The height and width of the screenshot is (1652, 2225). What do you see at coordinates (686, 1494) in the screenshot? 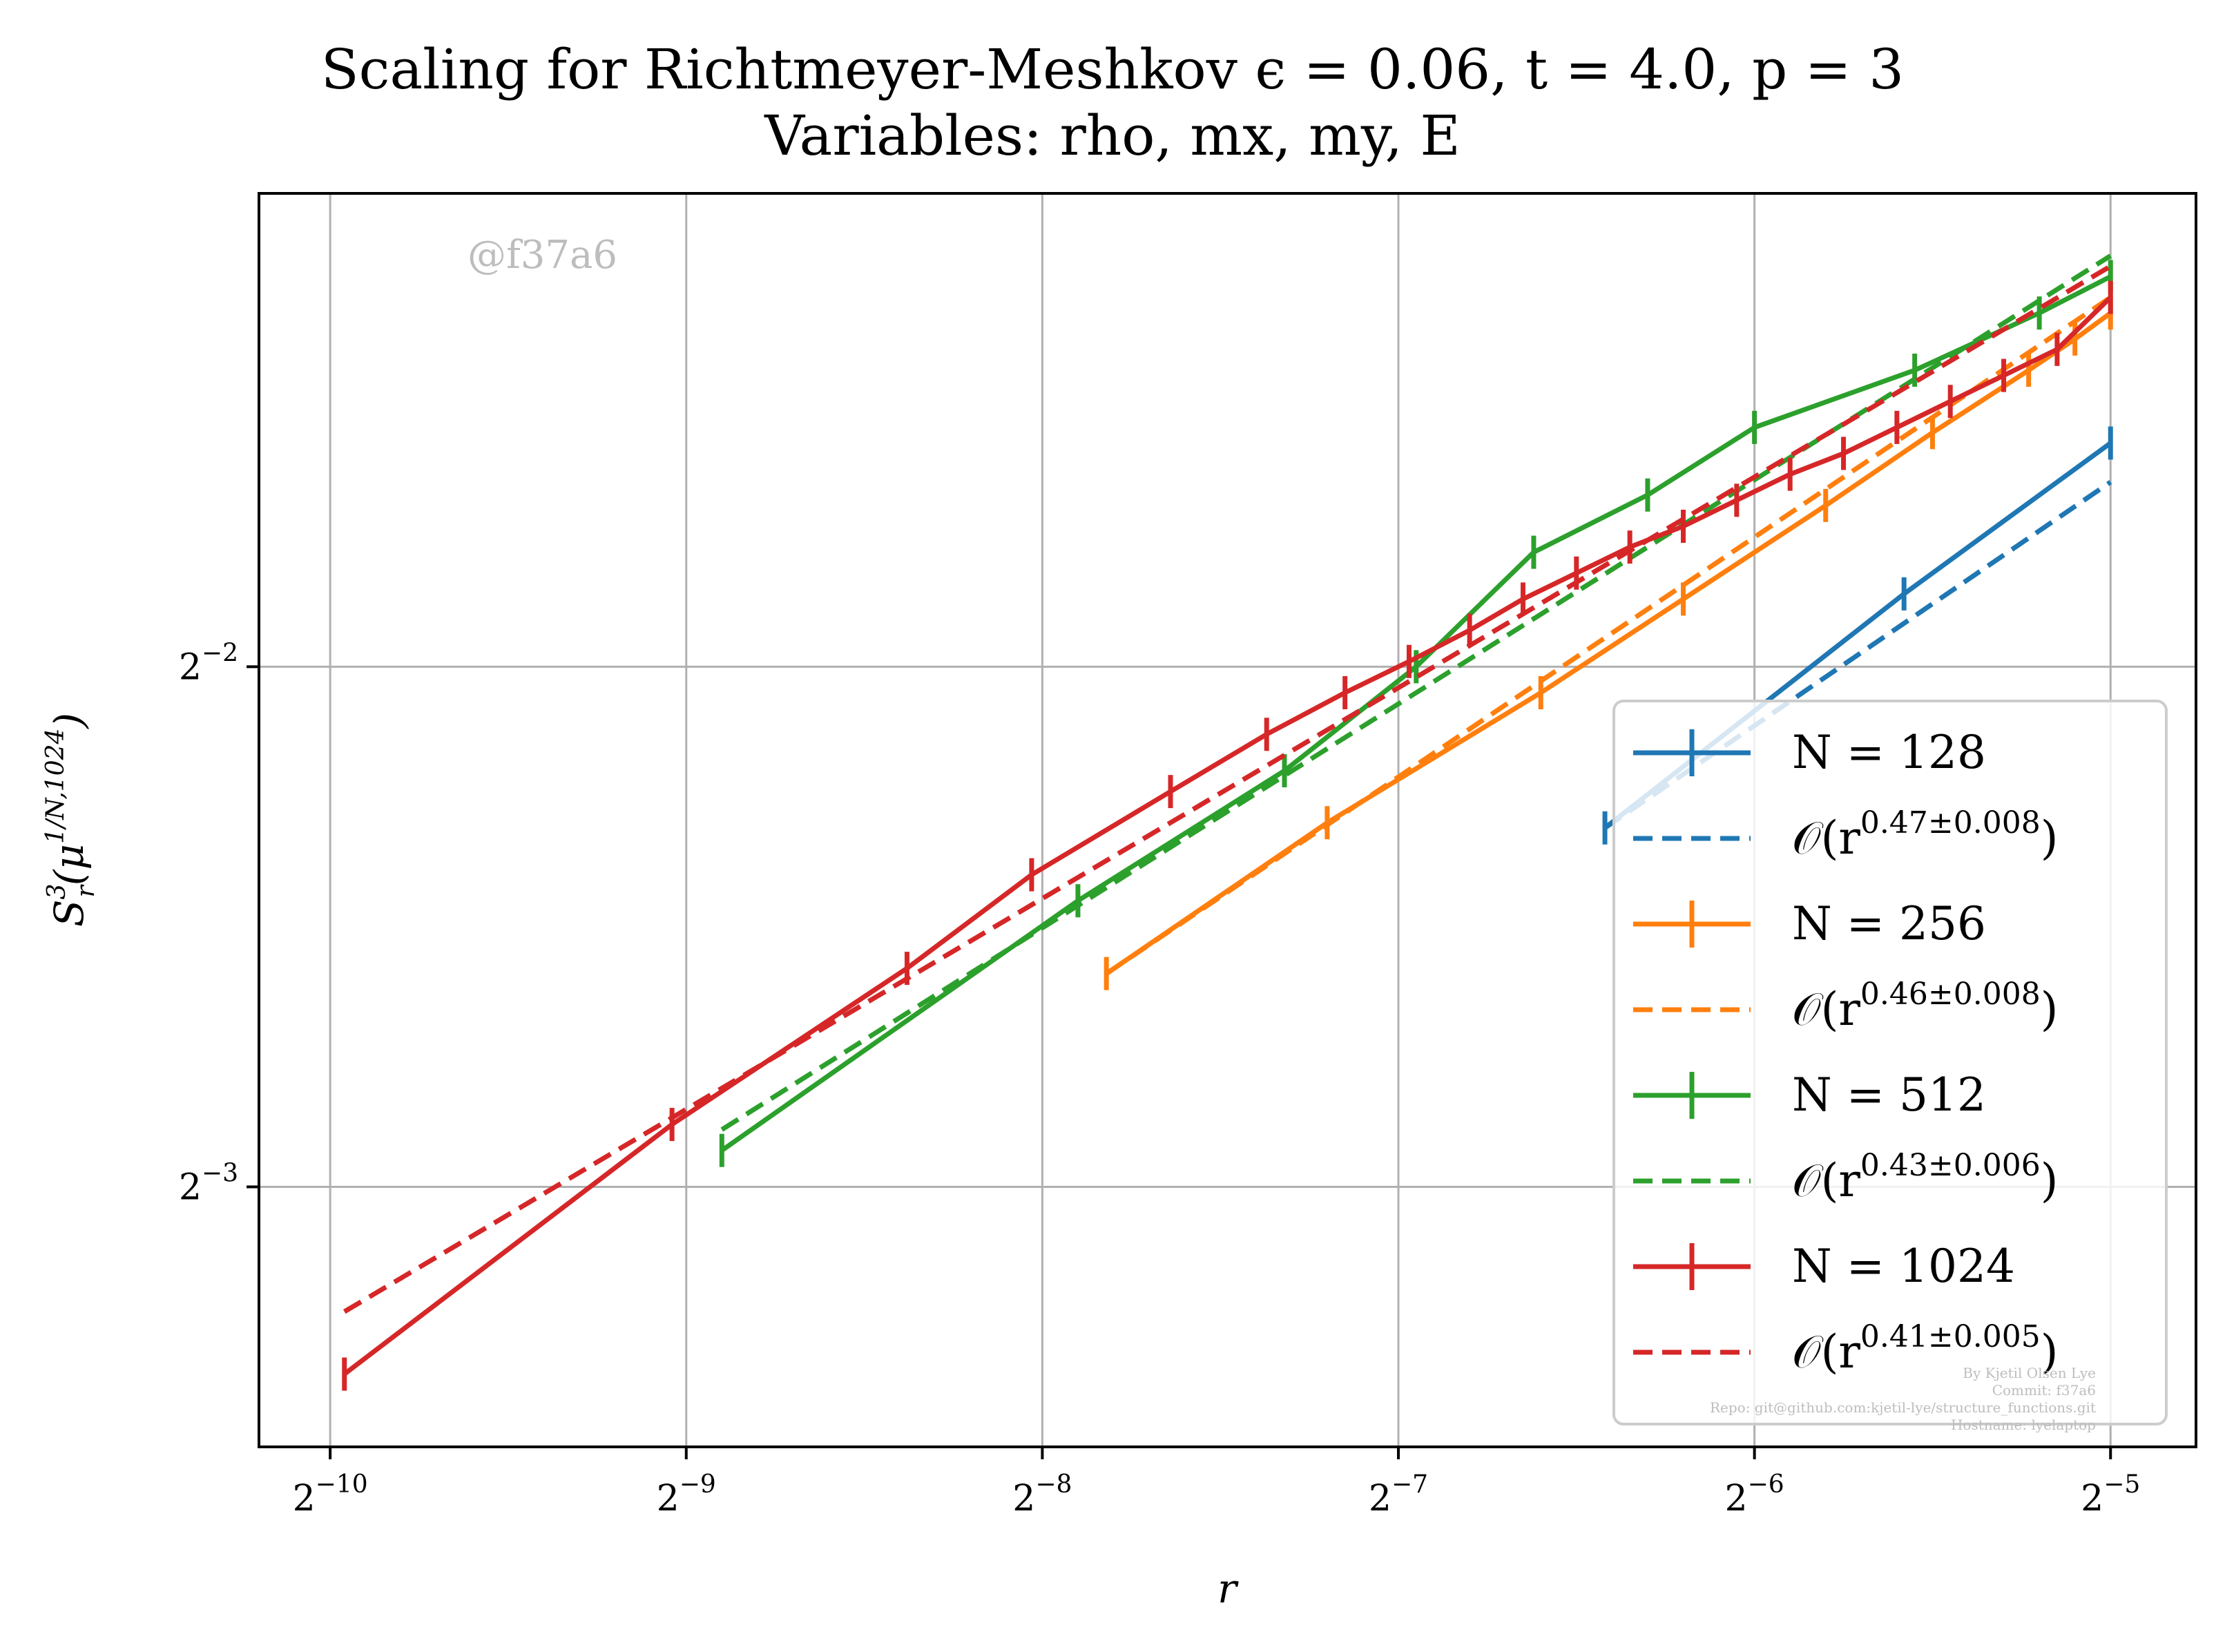
I see `x-tick-label-1: 2−9` at bounding box center [686, 1494].